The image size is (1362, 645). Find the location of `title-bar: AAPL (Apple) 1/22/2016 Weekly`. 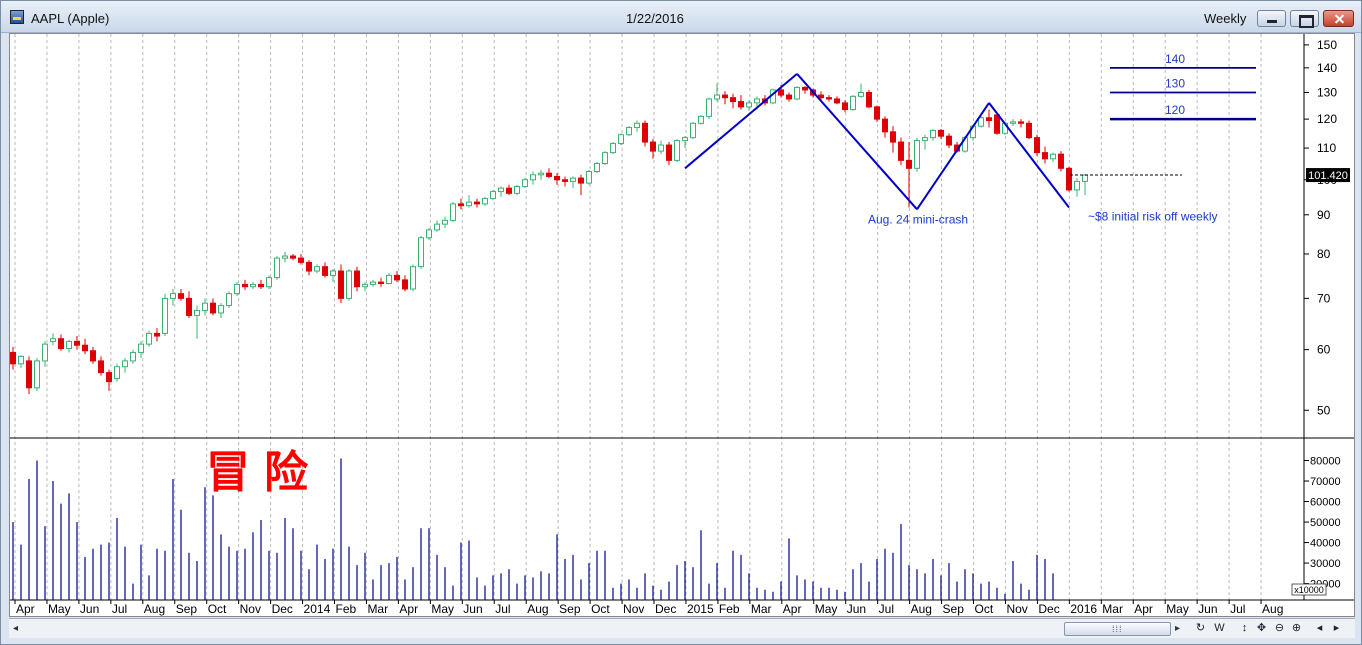

title-bar: AAPL (Apple) 1/22/2016 Weekly is located at coordinates (681, 17).